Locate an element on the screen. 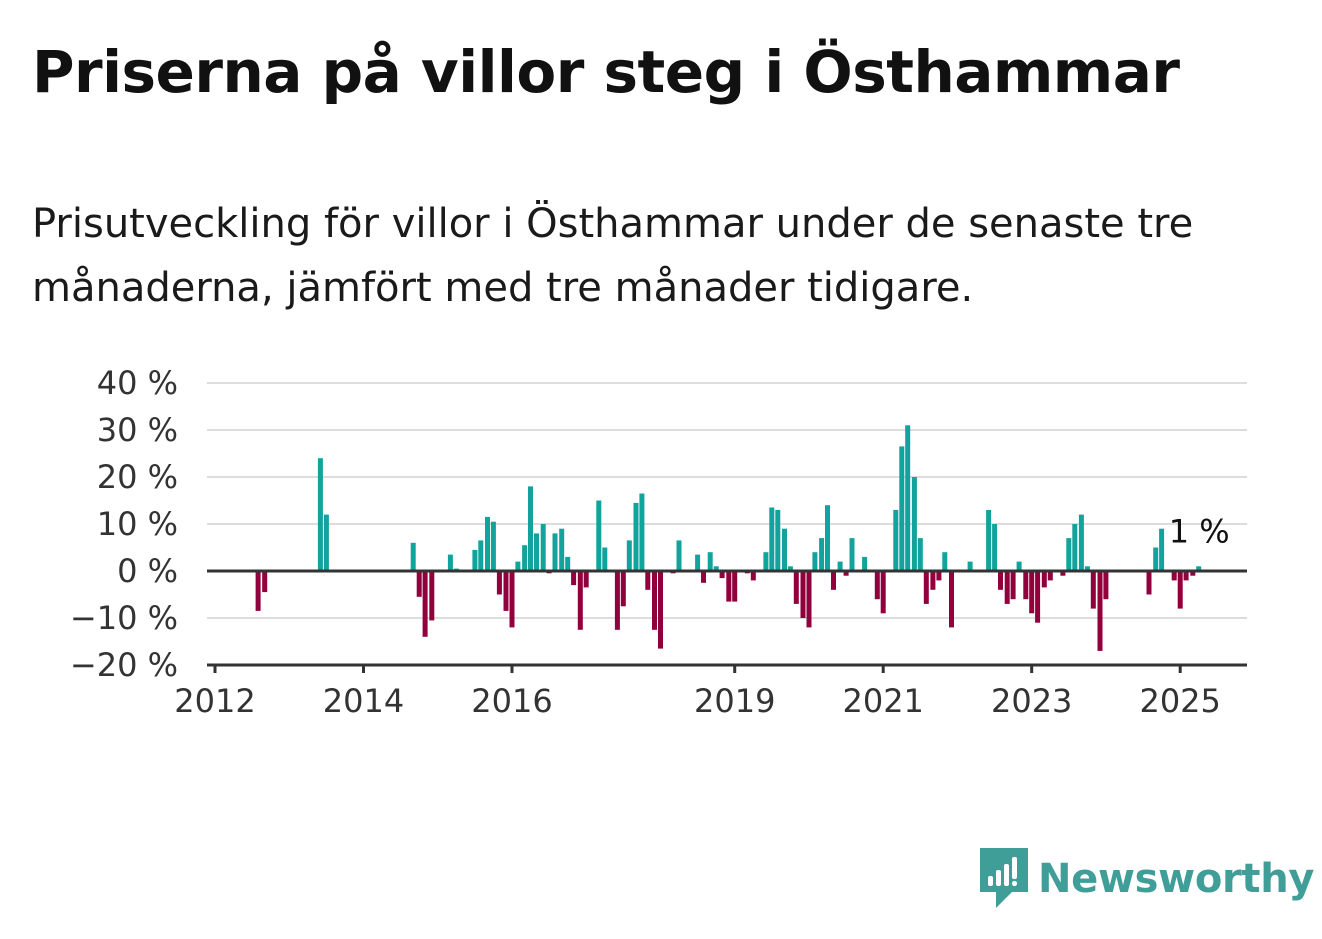  last-value-label: 1 % is located at coordinates (1199, 531).